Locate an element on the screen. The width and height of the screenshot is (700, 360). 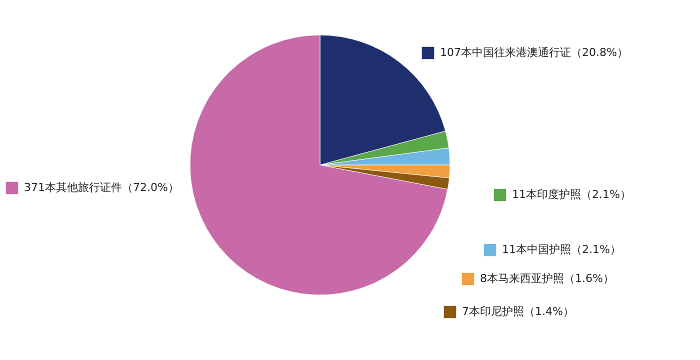
legend-label: 11本中国护照（2.1%） is located at coordinates (561, 249).